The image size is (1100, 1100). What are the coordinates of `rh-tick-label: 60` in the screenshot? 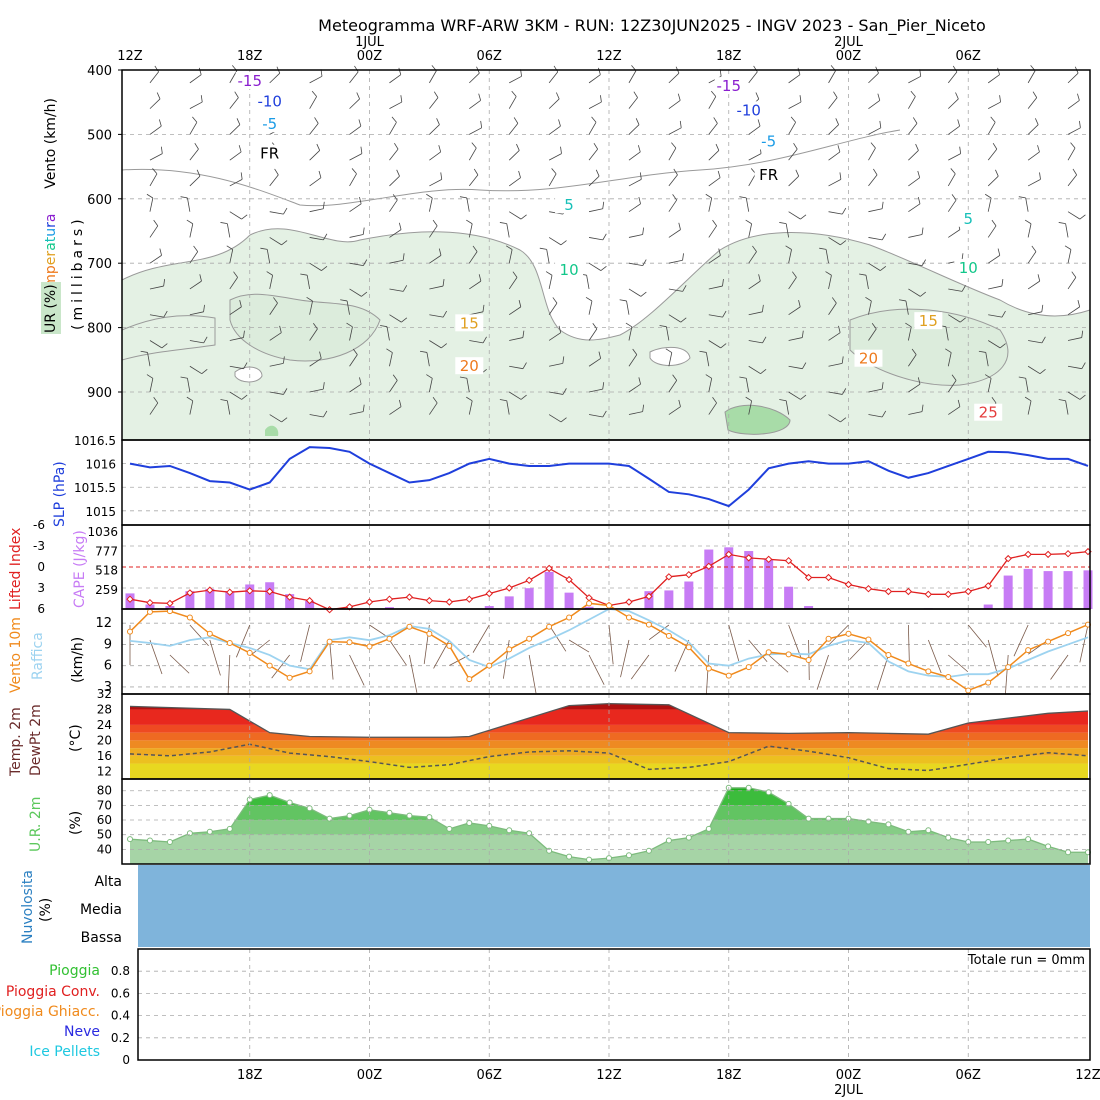 It's located at (104, 820).